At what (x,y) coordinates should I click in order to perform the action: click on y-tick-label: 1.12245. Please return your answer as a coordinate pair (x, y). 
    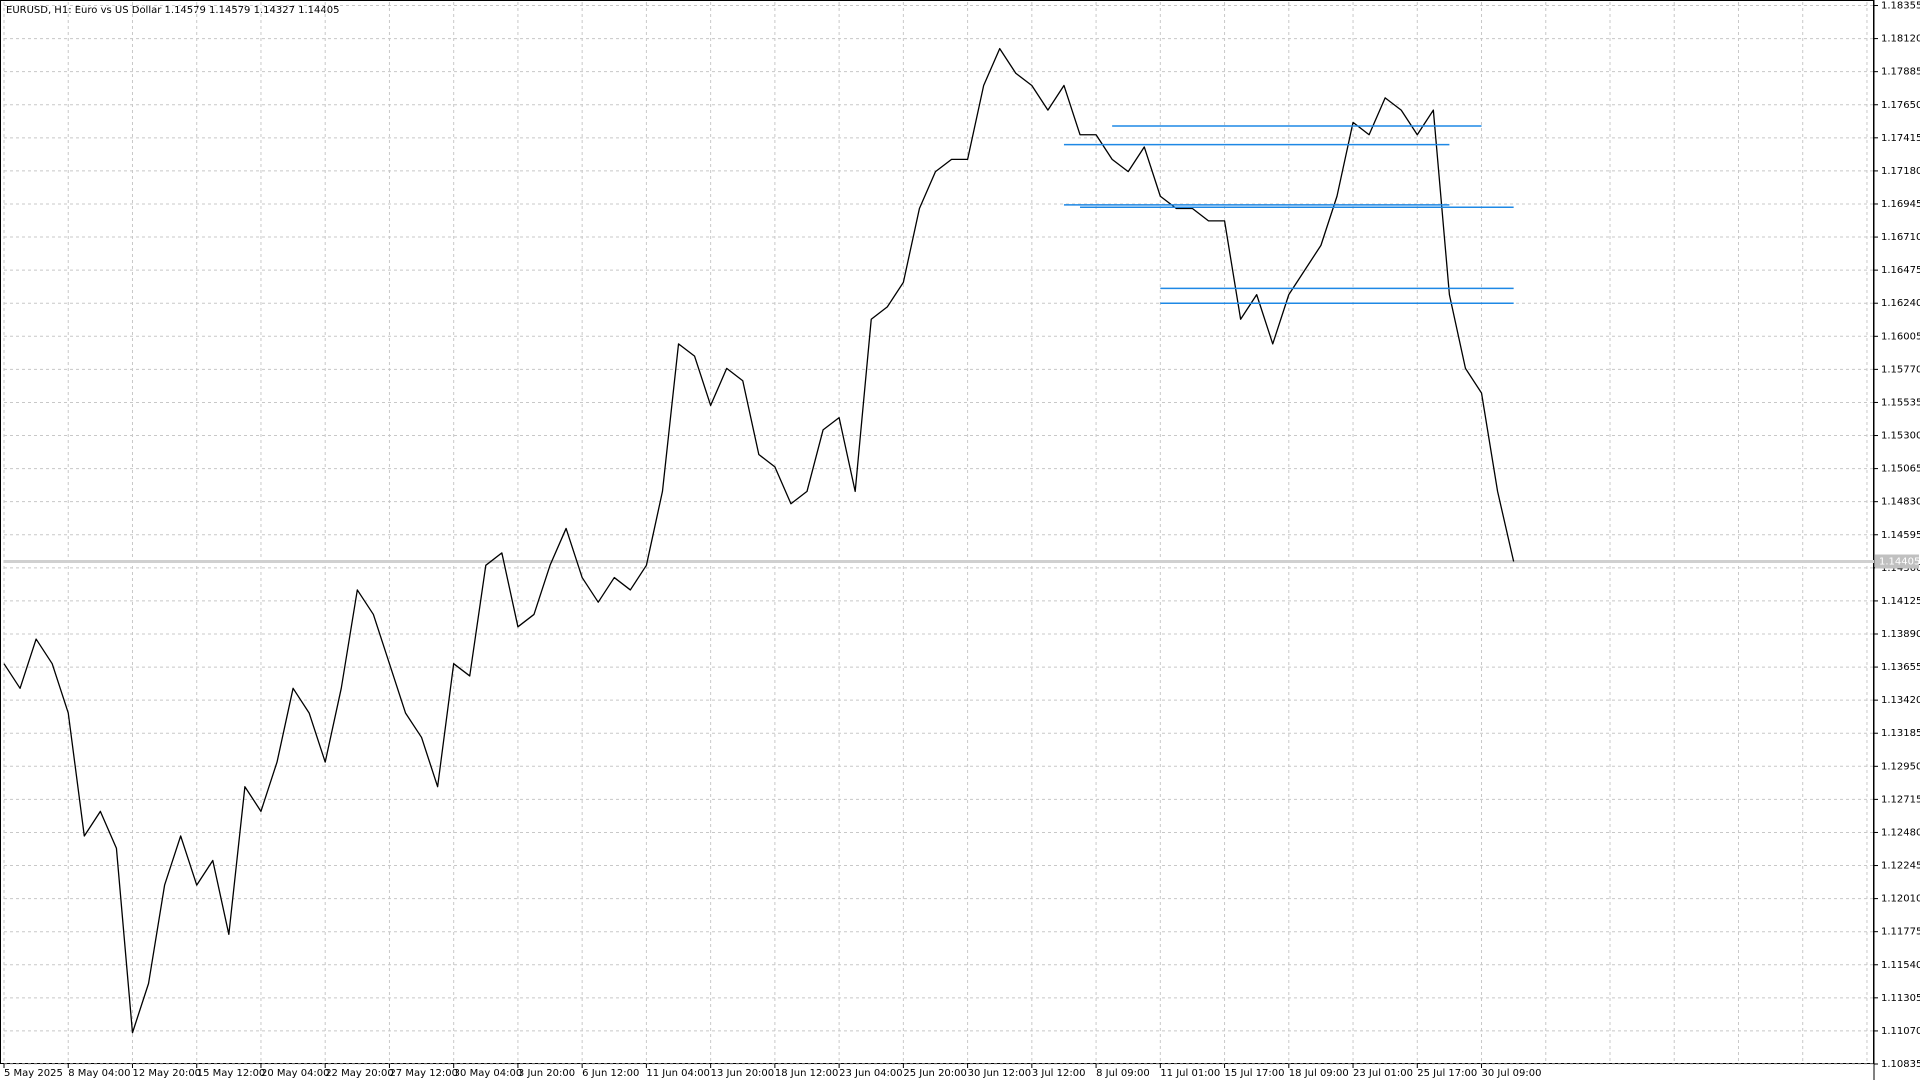
    Looking at the image, I should click on (1900, 866).